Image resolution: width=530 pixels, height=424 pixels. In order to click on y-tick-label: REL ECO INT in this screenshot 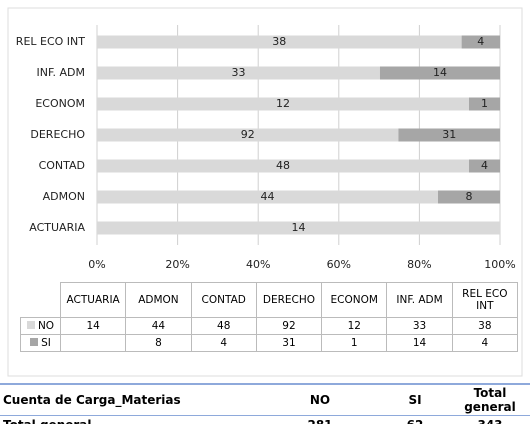, I will do `click(50, 41)`.